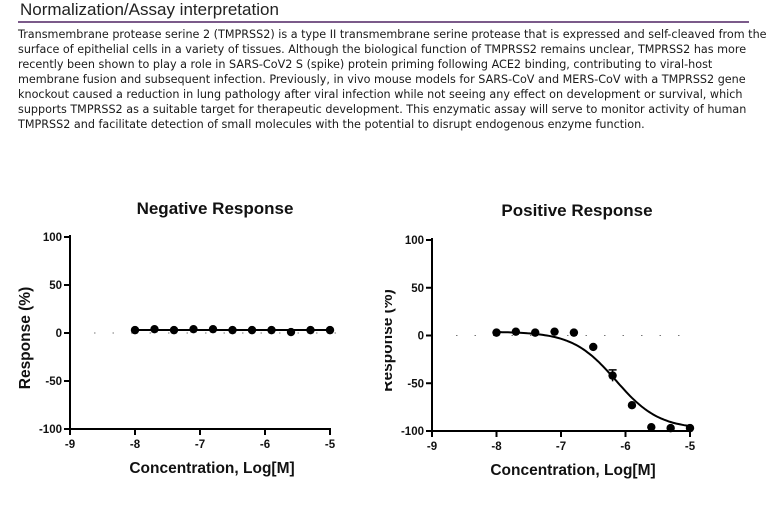  Describe the element at coordinates (593, 379) in the screenshot. I see `fit-curve` at that location.